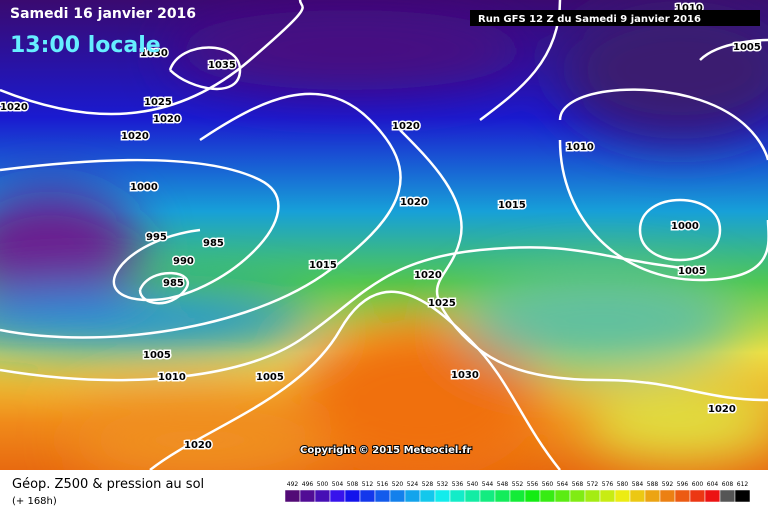  Describe the element at coordinates (533, 484) in the screenshot. I see `scale-label: 556` at that location.